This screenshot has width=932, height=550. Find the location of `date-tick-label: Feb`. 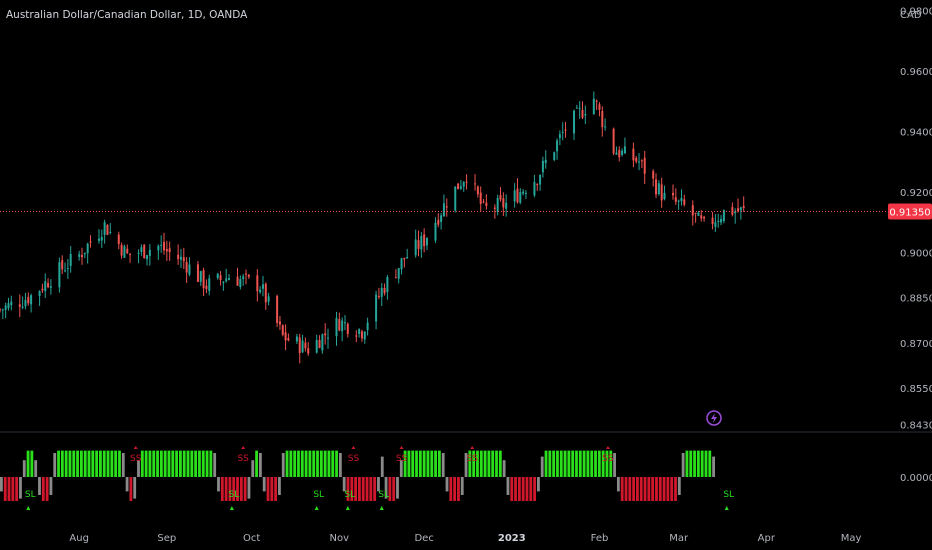

date-tick-label: Feb is located at coordinates (600, 538).